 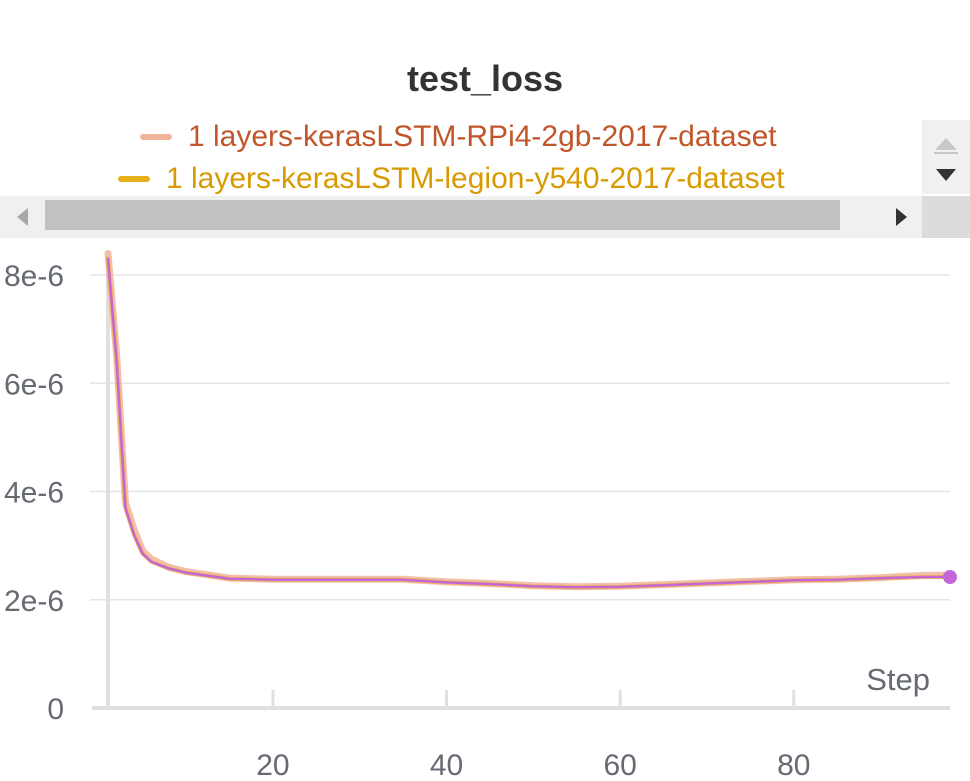 I want to click on scroll-up-button, so click(x=946, y=143).